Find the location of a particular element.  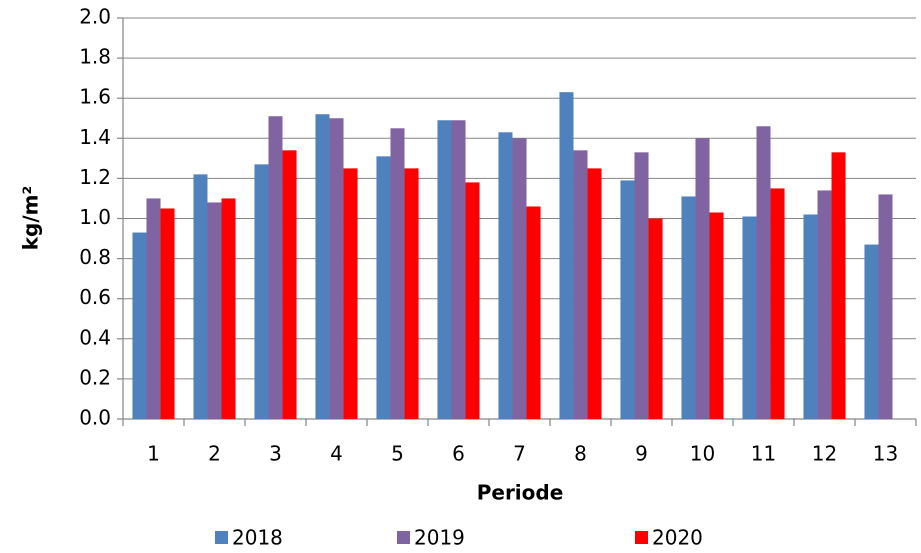

x-tick-label: 8 is located at coordinates (580, 454).